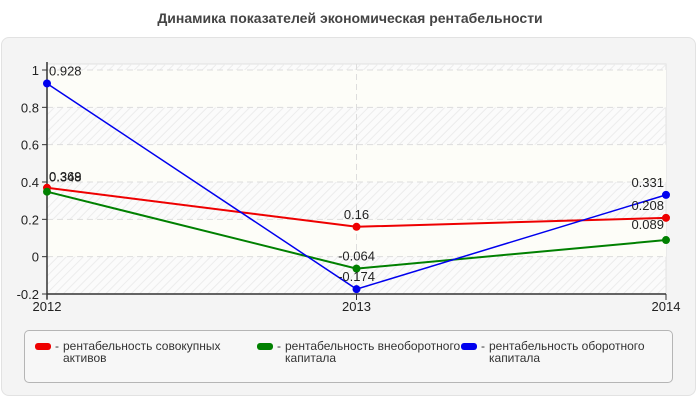  I want to click on data-label: 0.928, so click(65, 70).